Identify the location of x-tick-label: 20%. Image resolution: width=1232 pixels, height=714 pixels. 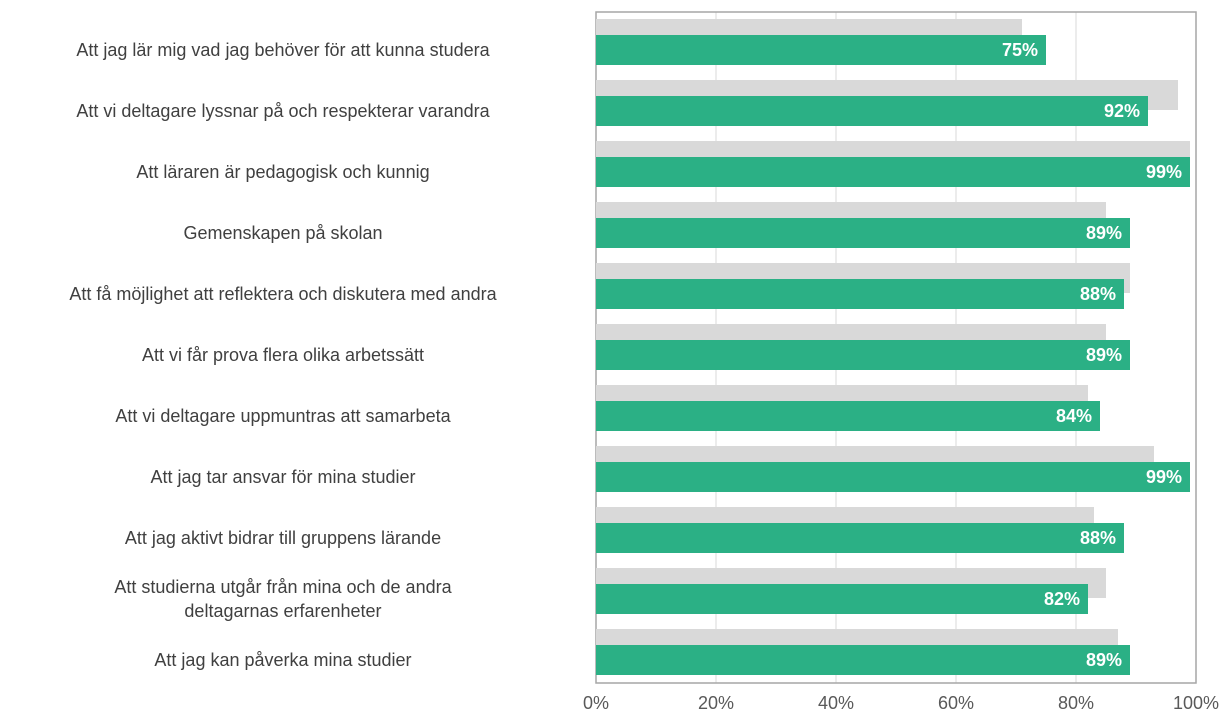
(716, 703).